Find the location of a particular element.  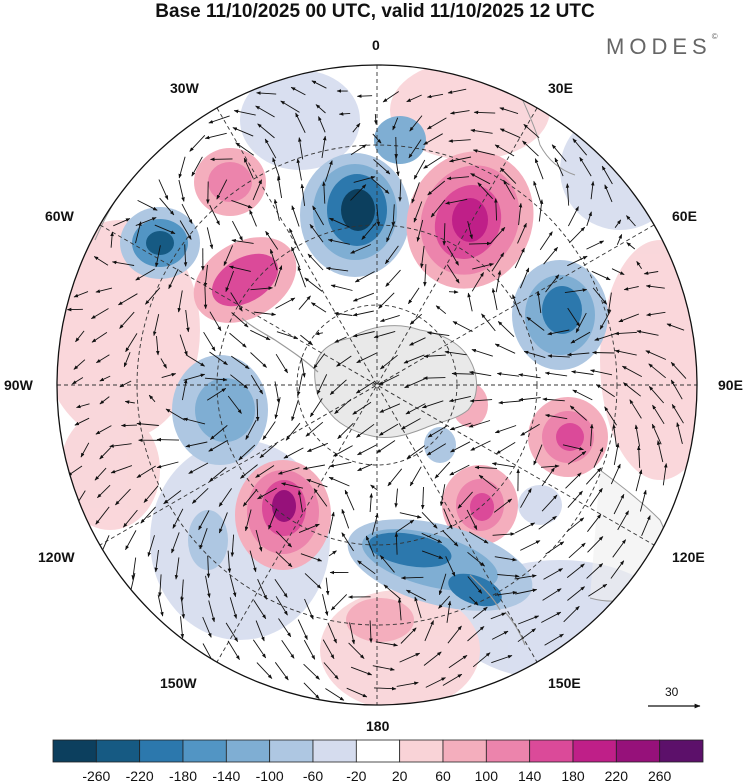

lon-label-150w: 150W is located at coordinates (178, 683).